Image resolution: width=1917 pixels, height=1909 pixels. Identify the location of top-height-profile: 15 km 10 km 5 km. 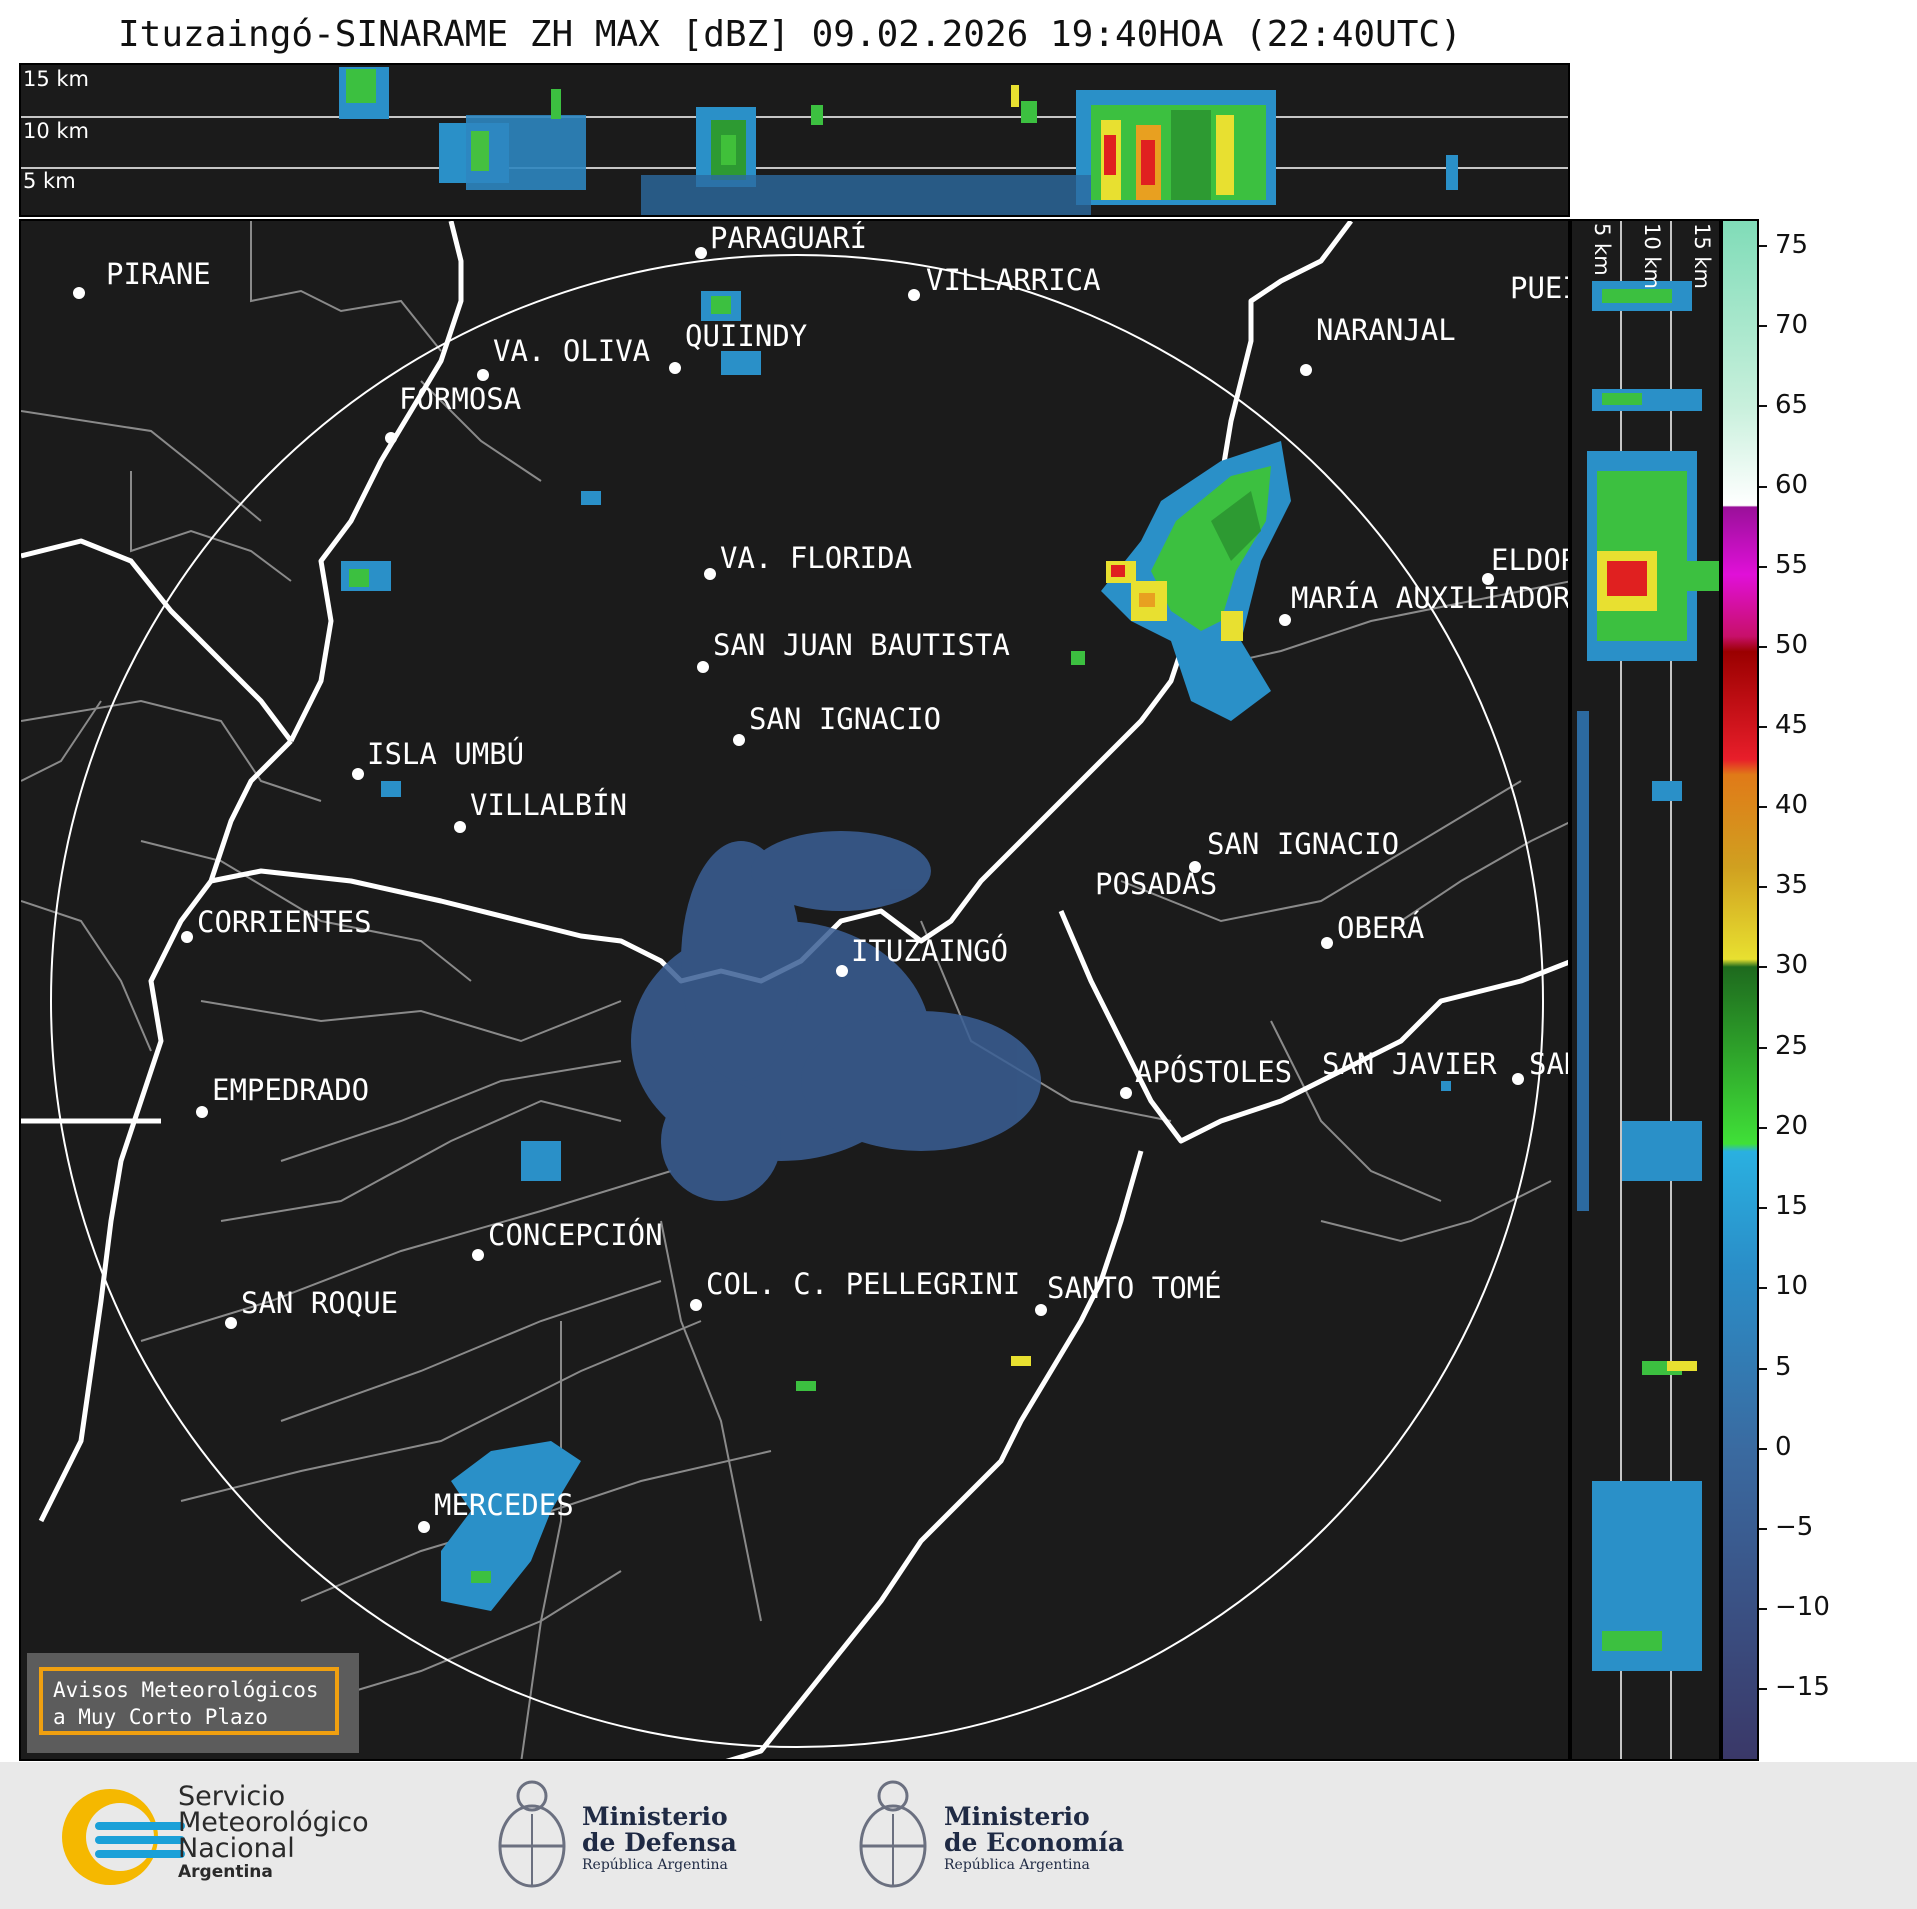
(794, 140).